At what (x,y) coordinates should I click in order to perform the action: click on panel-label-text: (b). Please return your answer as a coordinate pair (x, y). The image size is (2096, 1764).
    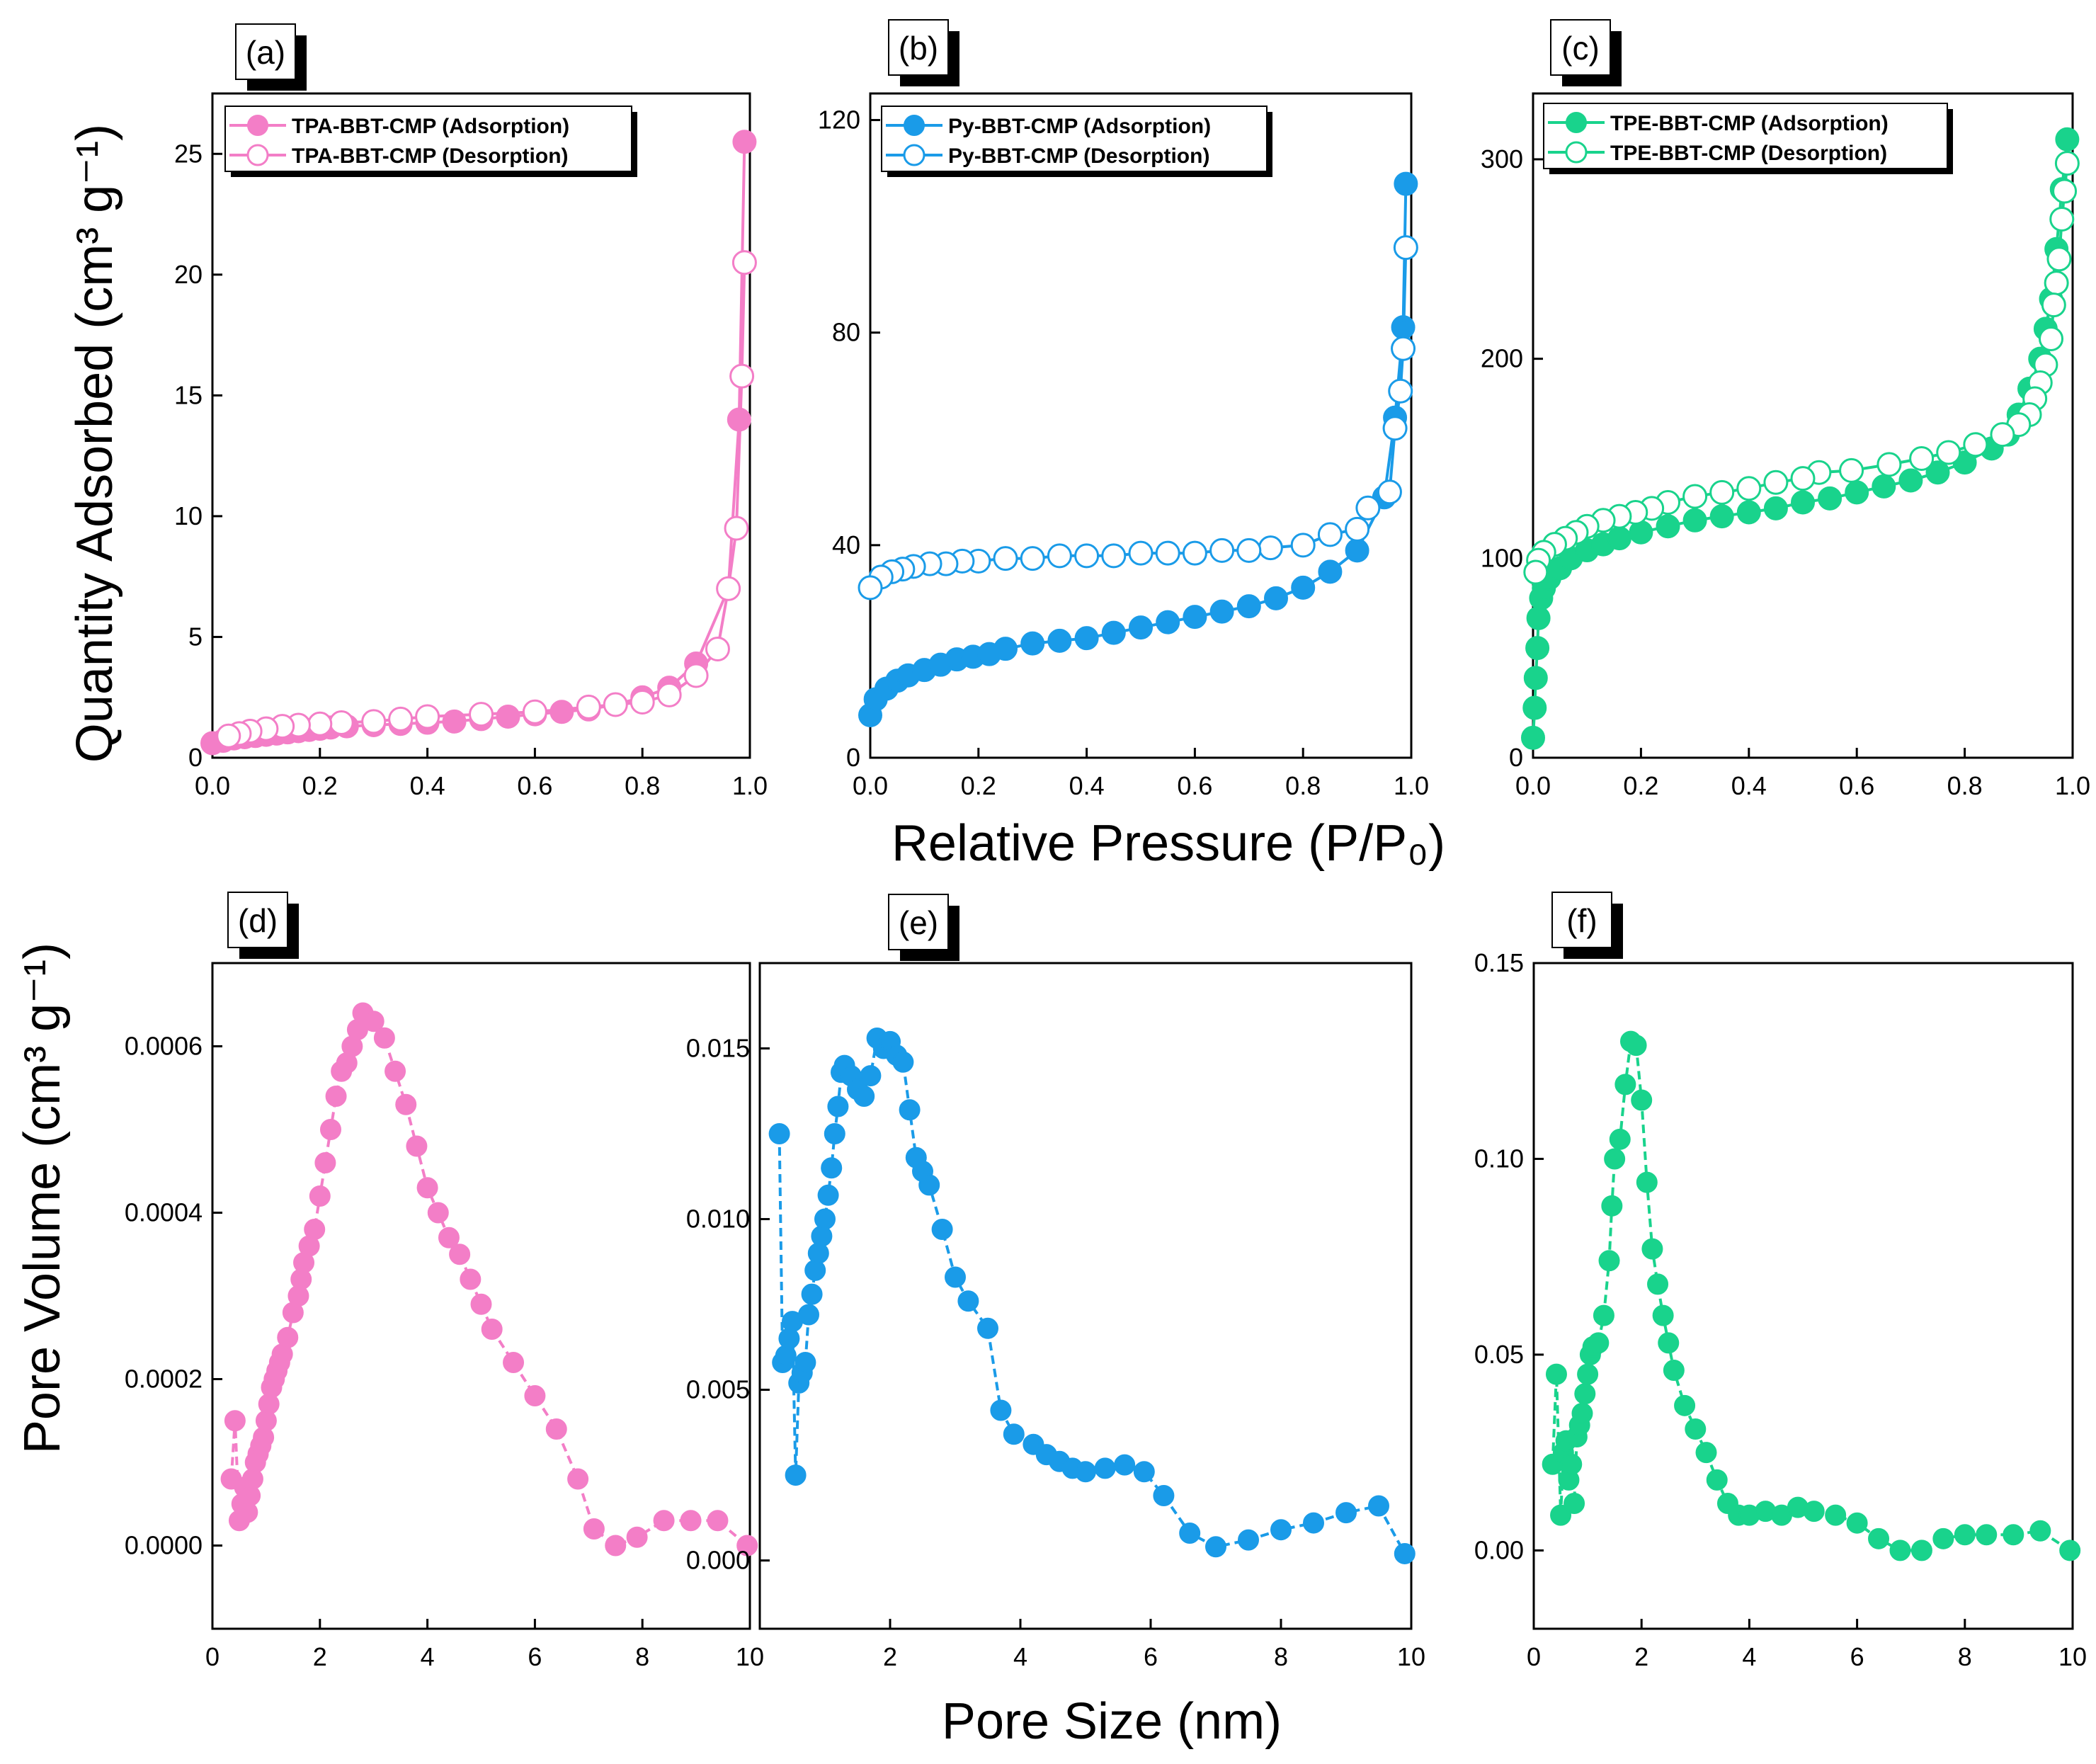
    Looking at the image, I should click on (918, 49).